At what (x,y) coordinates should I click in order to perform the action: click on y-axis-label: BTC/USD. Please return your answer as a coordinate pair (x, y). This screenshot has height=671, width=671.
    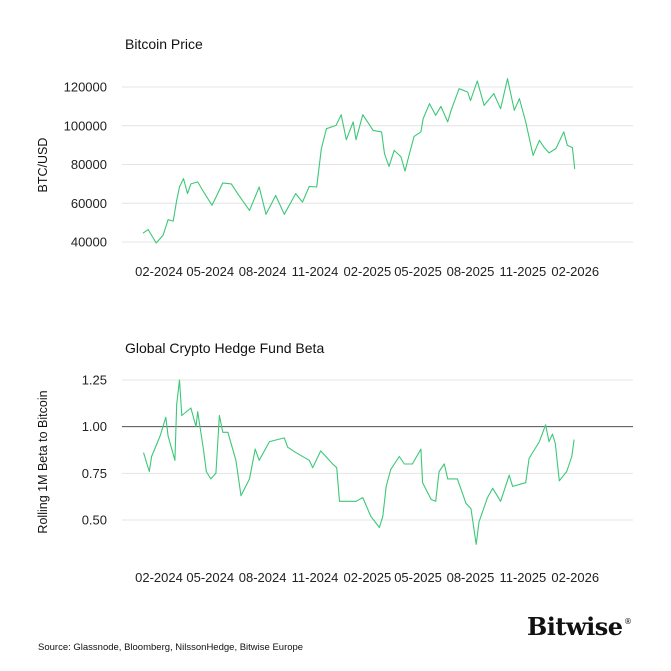
    Looking at the image, I should click on (43, 165).